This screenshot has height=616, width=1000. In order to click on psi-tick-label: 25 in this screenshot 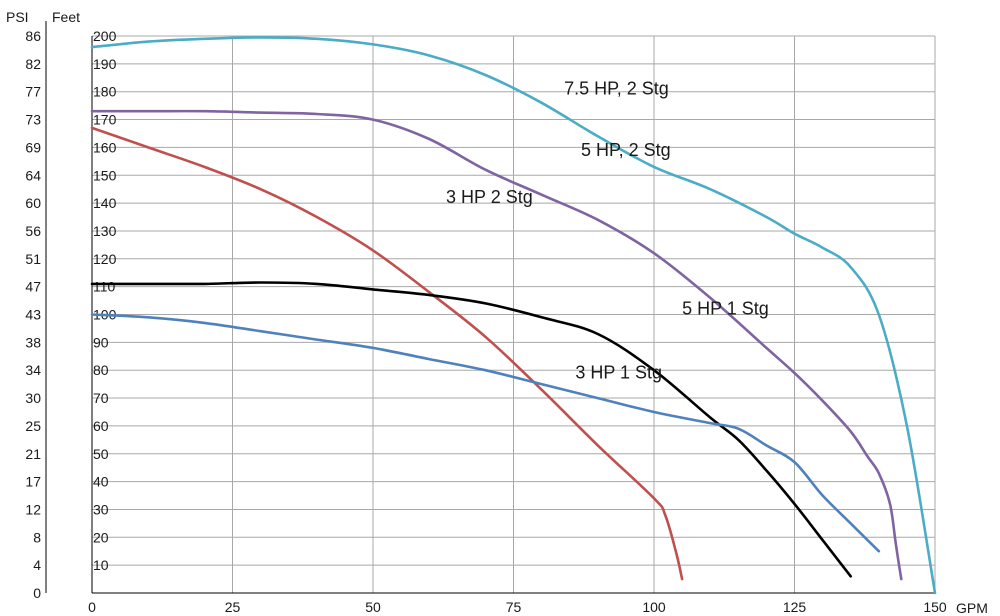, I will do `click(33, 426)`.